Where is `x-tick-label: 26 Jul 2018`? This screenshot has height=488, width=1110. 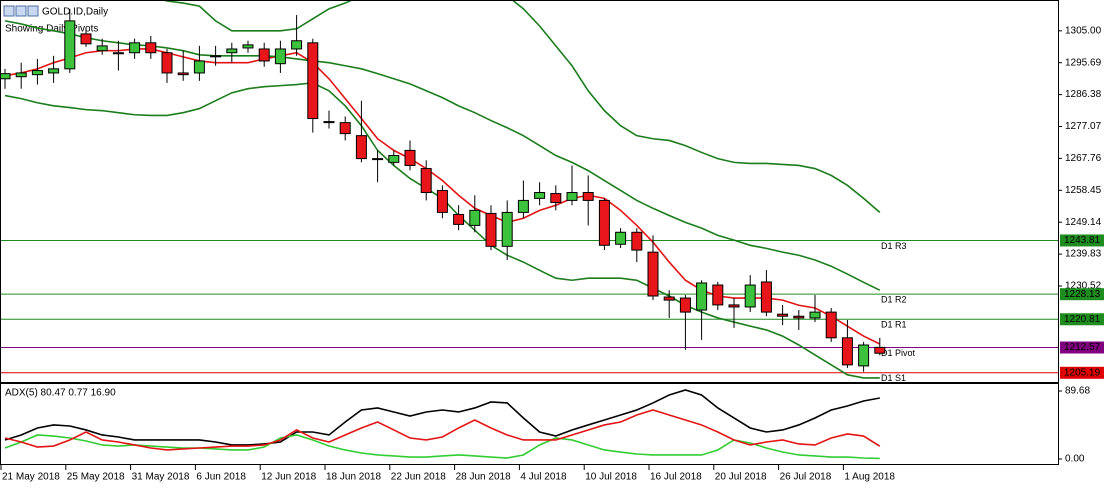 x-tick-label: 26 Jul 2018 is located at coordinates (806, 477).